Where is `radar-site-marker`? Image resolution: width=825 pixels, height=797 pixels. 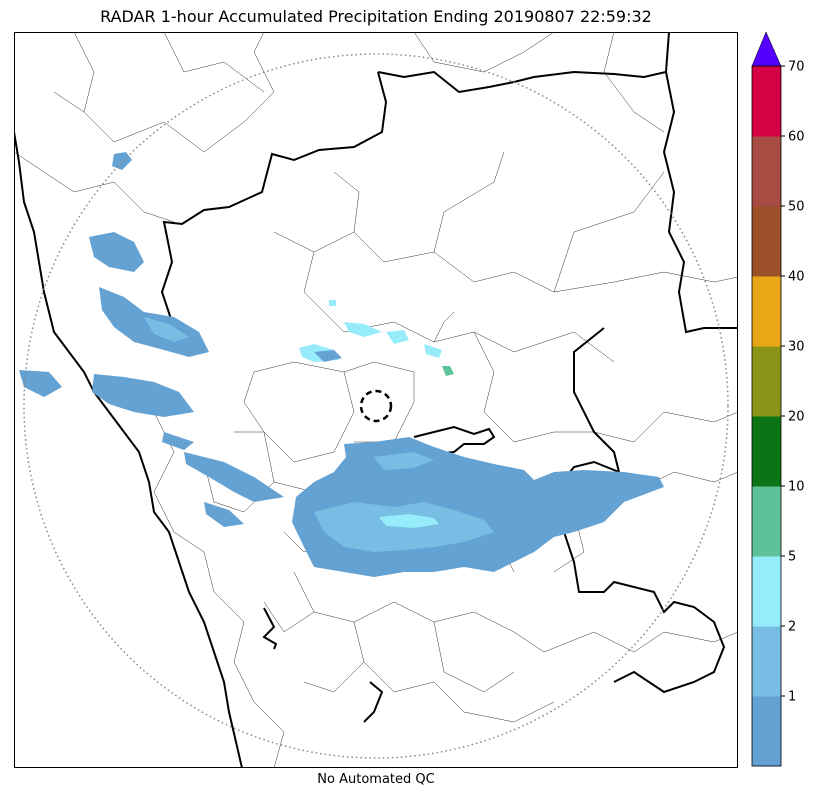
radar-site-marker is located at coordinates (376, 406).